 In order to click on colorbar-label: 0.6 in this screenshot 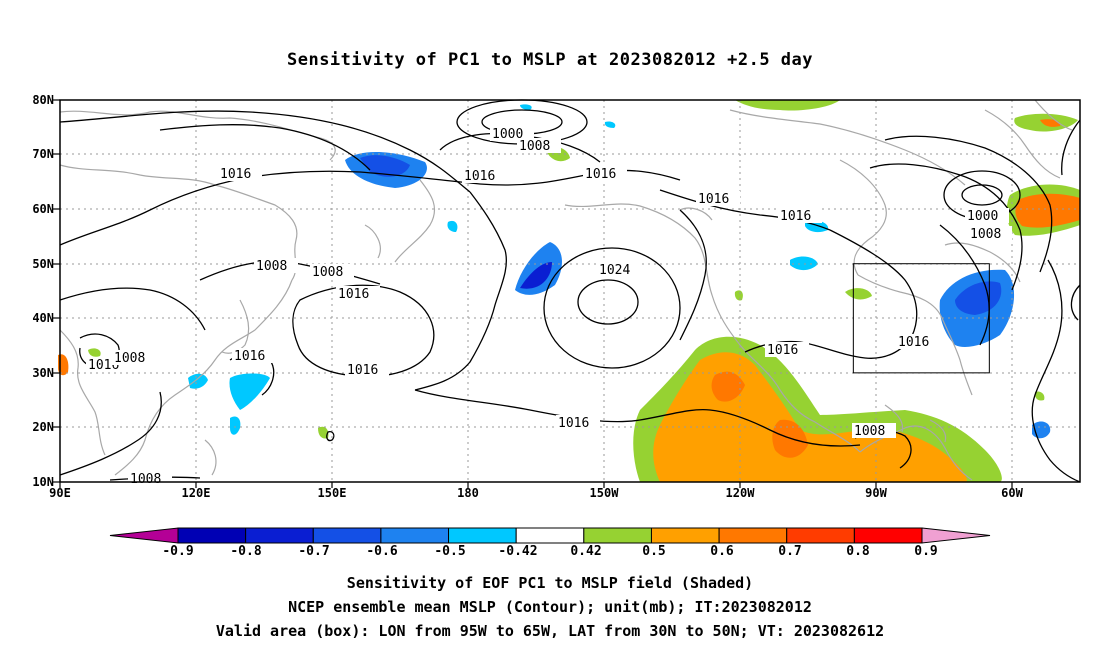, I will do `click(722, 551)`.